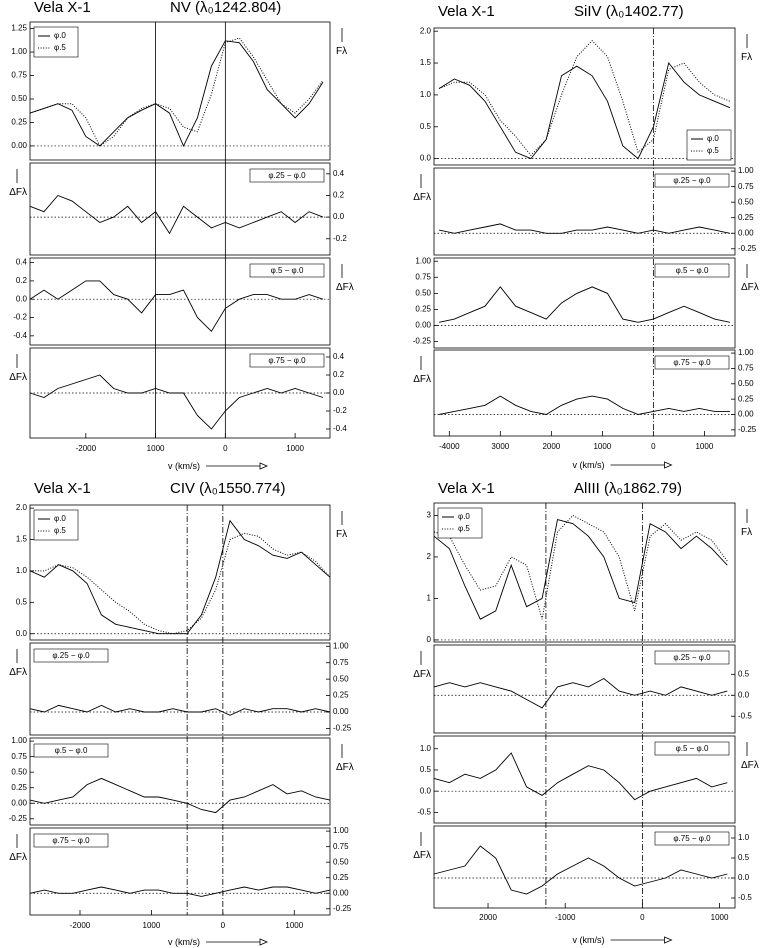 The width and height of the screenshot is (760, 948). Describe the element at coordinates (429, 598) in the screenshot. I see `y-tick-label: 1` at that location.